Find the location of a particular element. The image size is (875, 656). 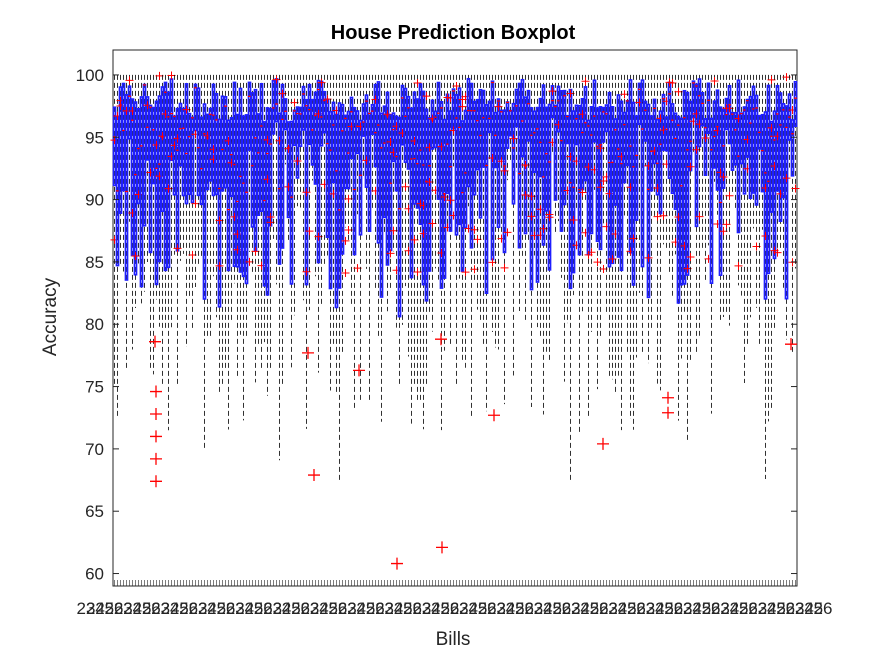

chart-title: House Prediction Boxplot is located at coordinates (453, 33).